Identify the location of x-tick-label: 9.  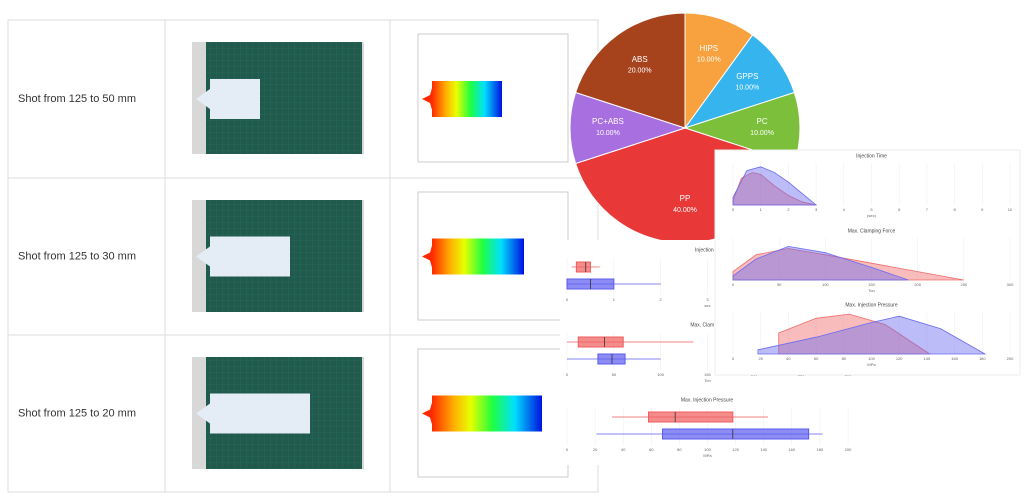
(982, 209).